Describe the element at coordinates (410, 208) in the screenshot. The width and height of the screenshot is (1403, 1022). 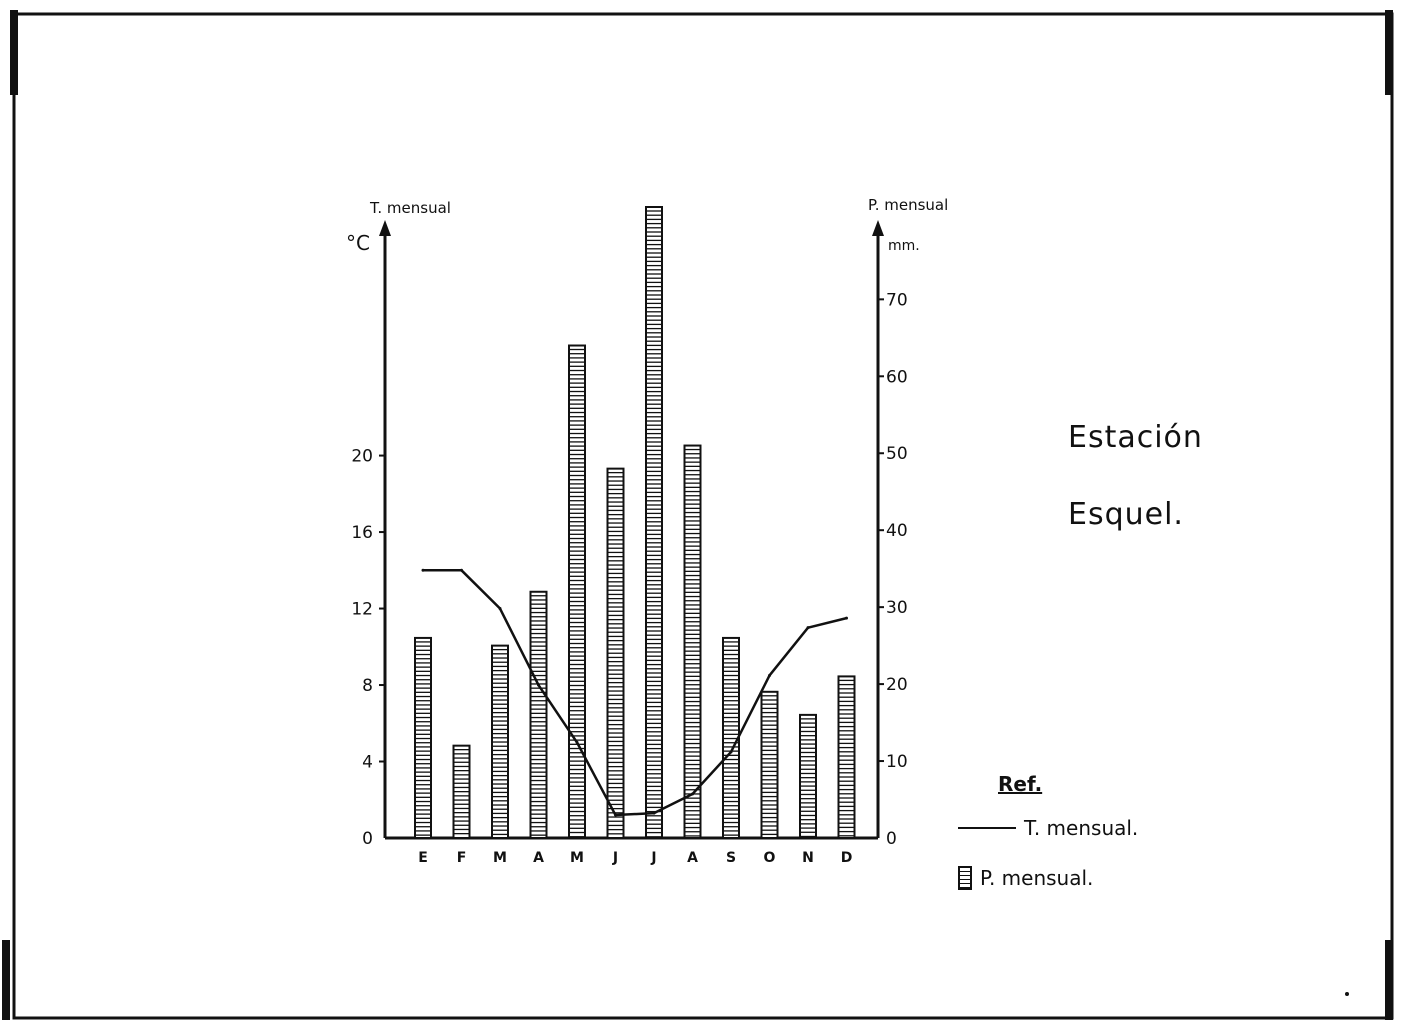
I see `left-axis-title: T. mensual` at that location.